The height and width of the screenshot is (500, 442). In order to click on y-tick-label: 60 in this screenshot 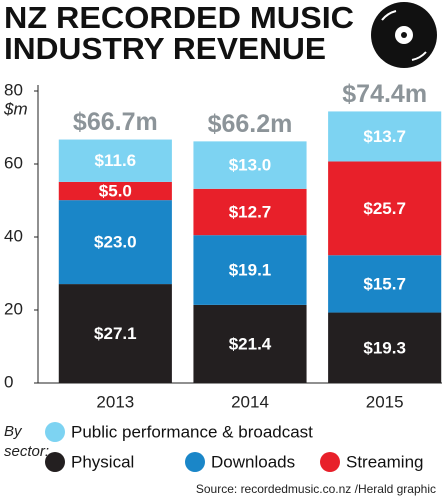, I will do `click(13, 162)`.